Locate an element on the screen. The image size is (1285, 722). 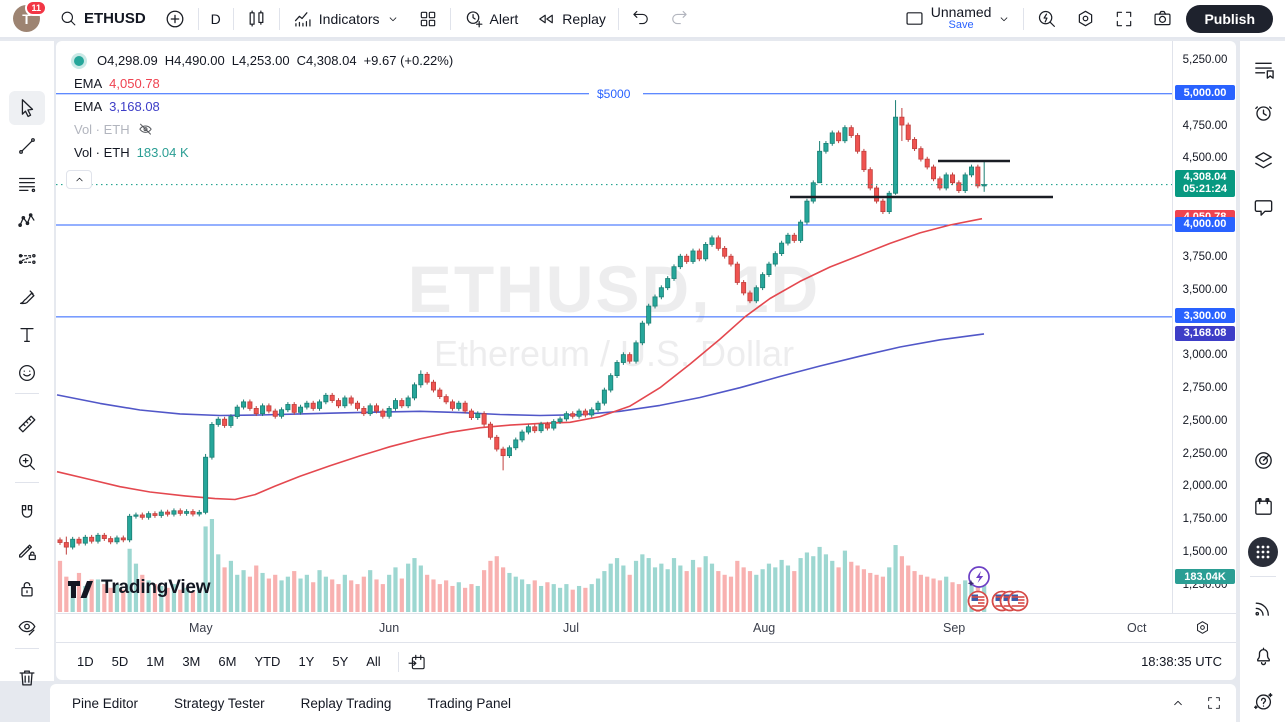
tradingview-logo: TradingView is located at coordinates (139, 588).